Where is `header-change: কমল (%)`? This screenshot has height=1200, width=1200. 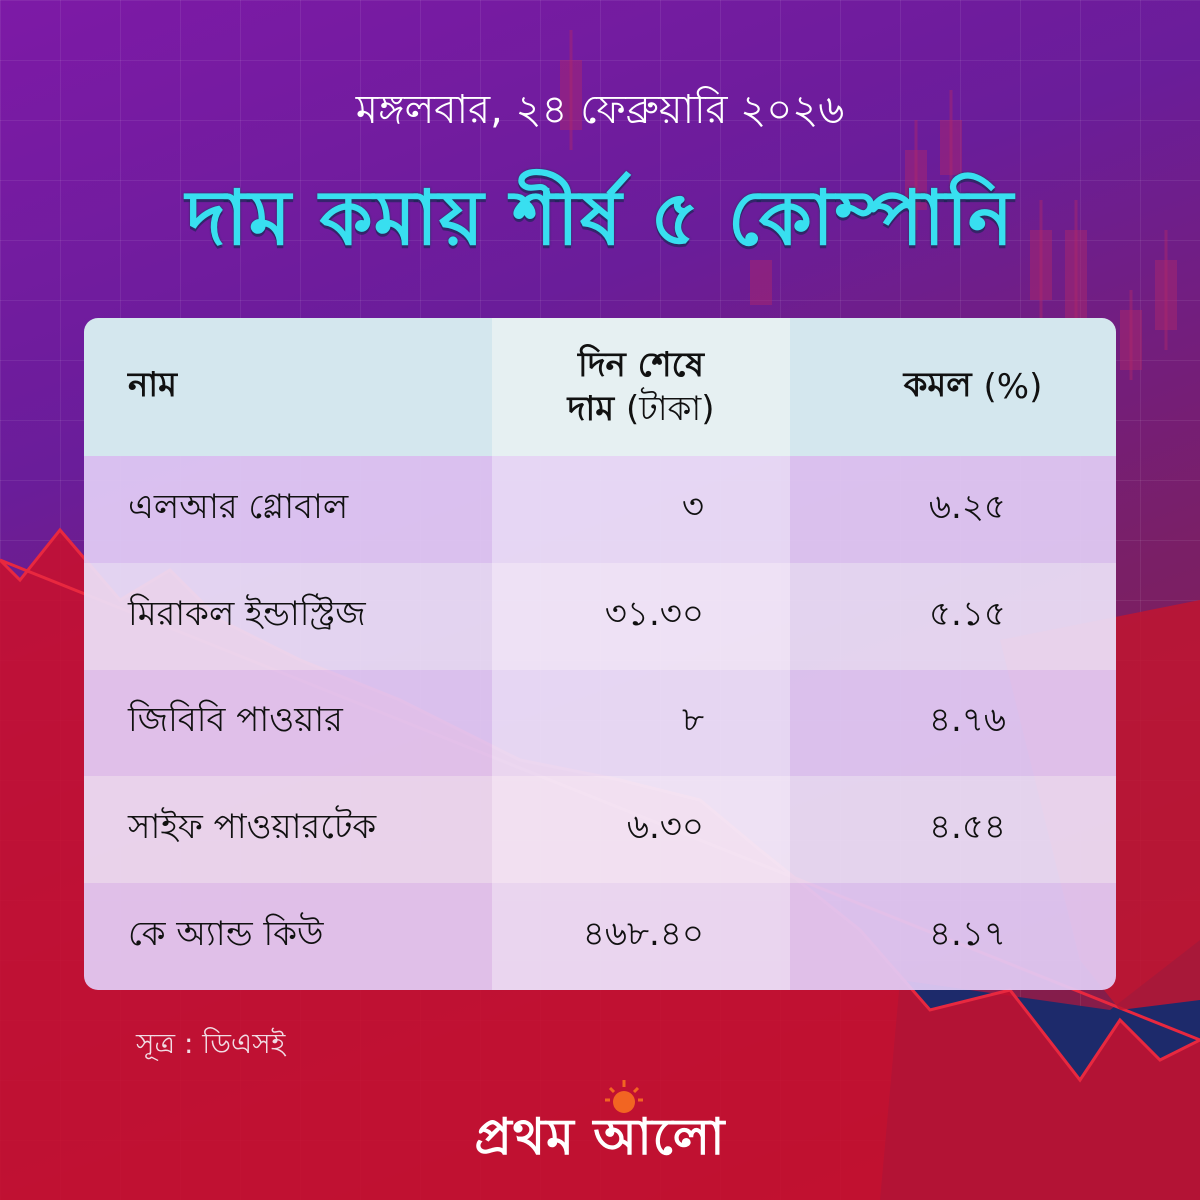
header-change: কমল (%) is located at coordinates (953, 387).